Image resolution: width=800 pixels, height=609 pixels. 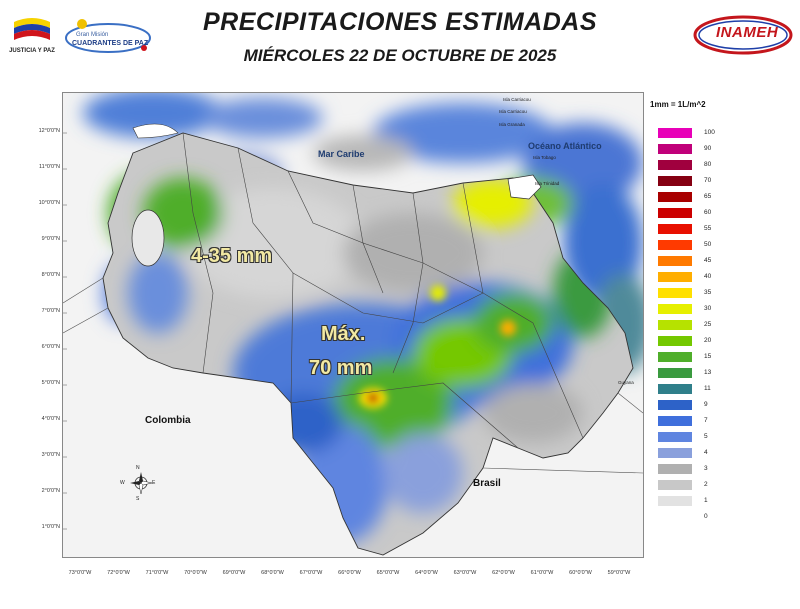 What do you see at coordinates (708, 308) in the screenshot?
I see `legend-value: 30` at bounding box center [708, 308].